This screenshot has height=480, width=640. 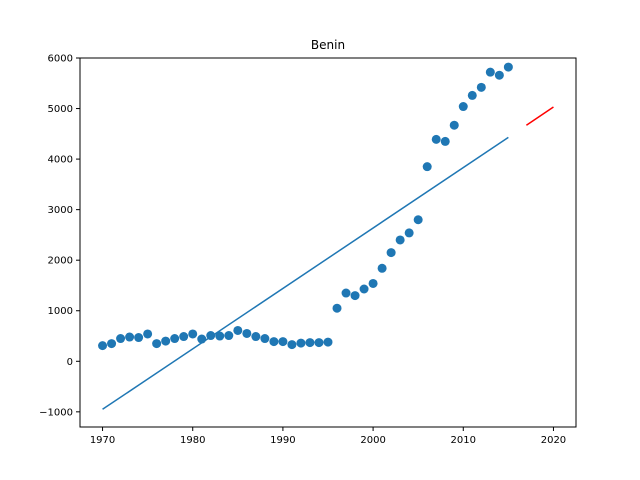 I want to click on chart-title: Benin, so click(x=328, y=45).